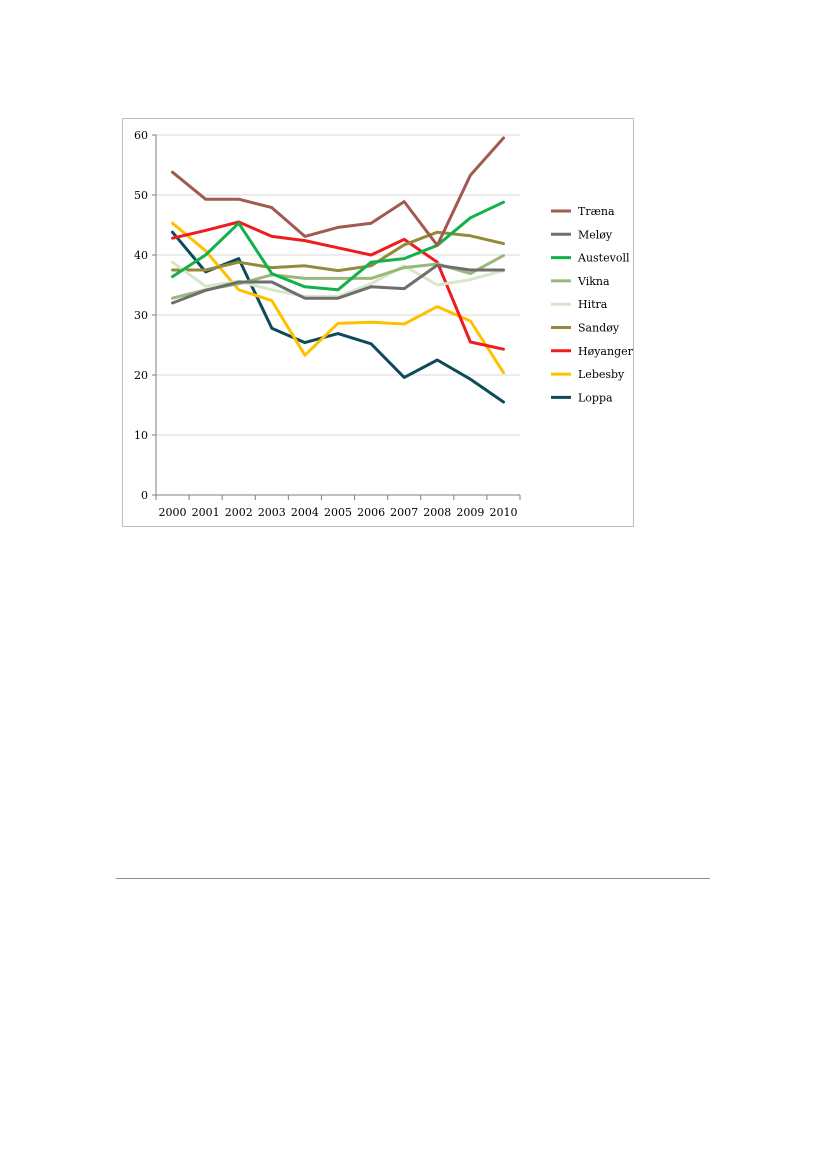 The height and width of the screenshot is (1169, 826). I want to click on x-tick-label: 2009, so click(470, 512).